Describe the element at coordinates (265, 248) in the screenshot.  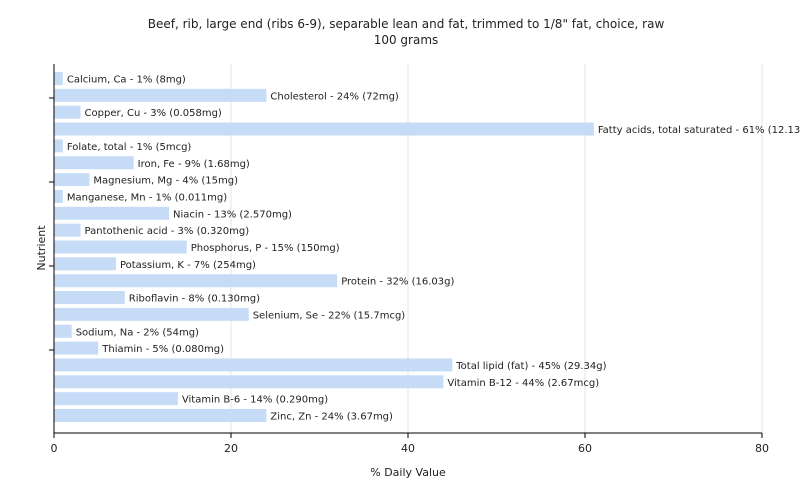
I see `bar-label: Phosphorus, P - 15% (150mg)` at that location.